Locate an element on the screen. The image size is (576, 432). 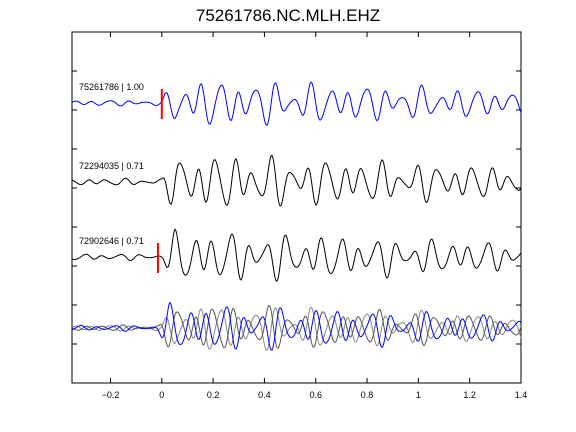
x-tick-label: 0.4 is located at coordinates (264, 395).